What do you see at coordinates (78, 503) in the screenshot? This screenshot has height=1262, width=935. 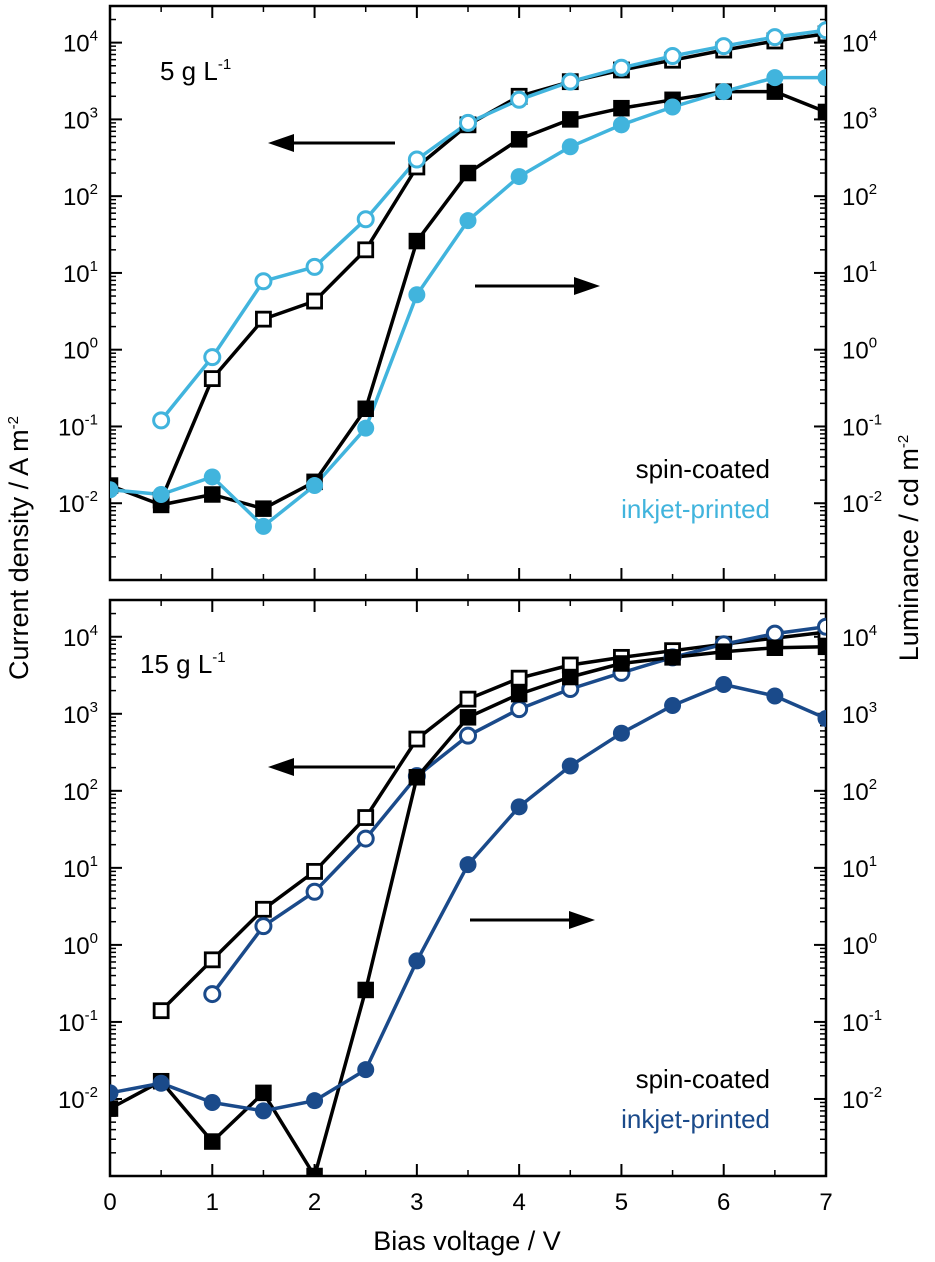 I see `y-tick-label-left: 10⁻²` at bounding box center [78, 503].